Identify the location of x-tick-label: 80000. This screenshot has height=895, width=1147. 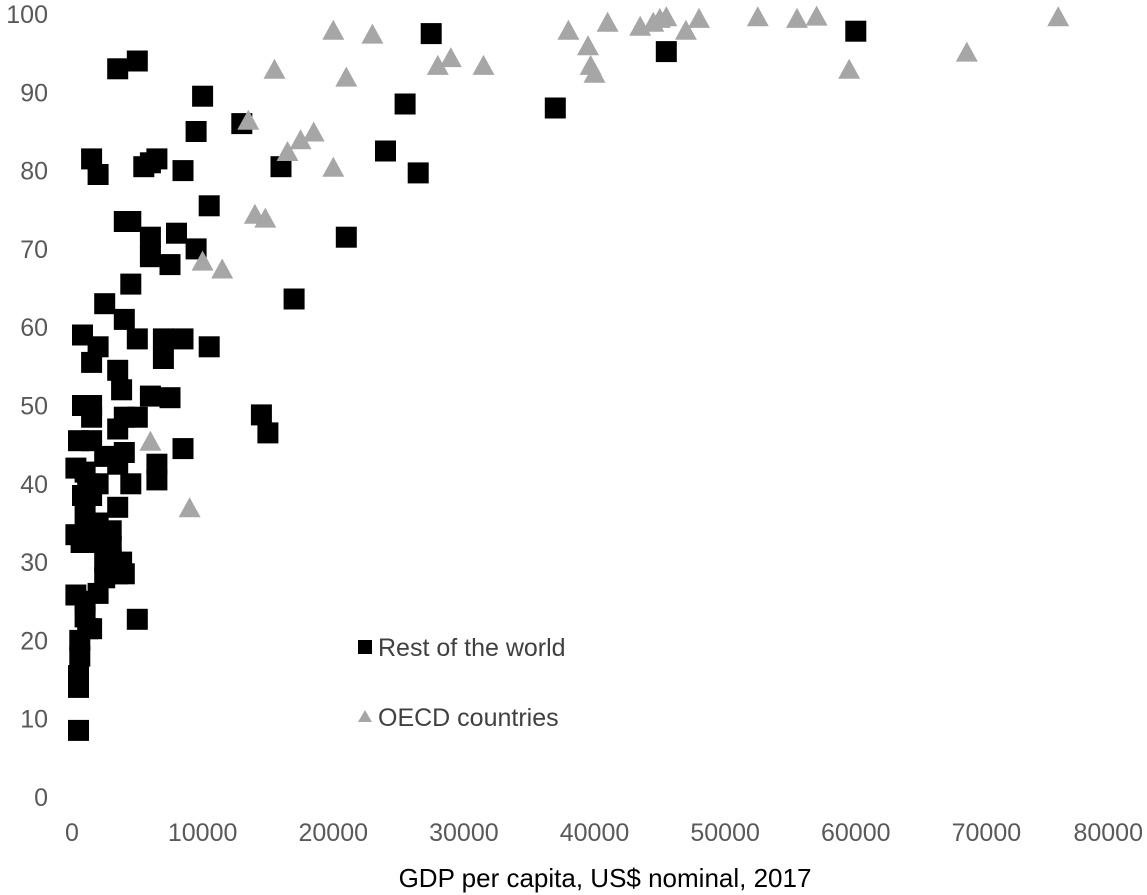
(1108, 833).